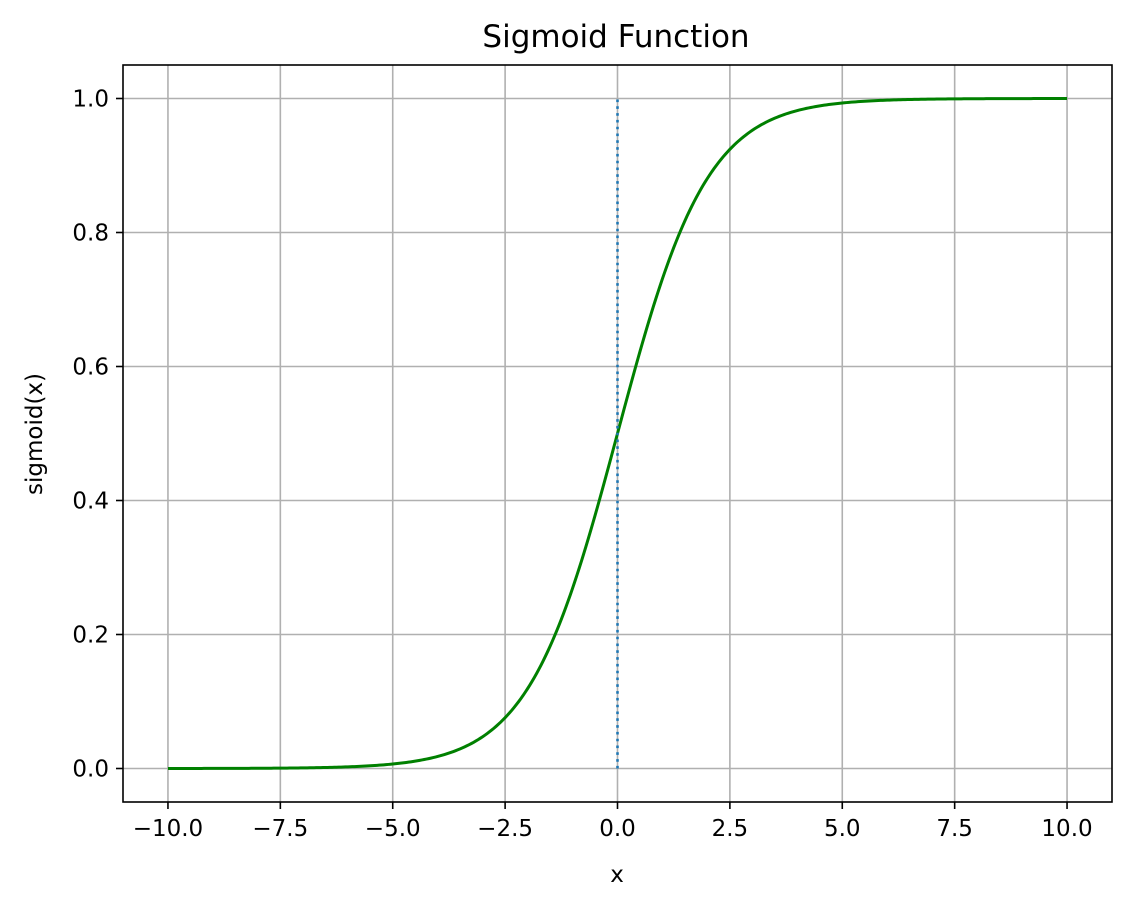 The width and height of the screenshot is (1130, 907). Describe the element at coordinates (90, 770) in the screenshot. I see `y-tick-label: 0.0` at that location.